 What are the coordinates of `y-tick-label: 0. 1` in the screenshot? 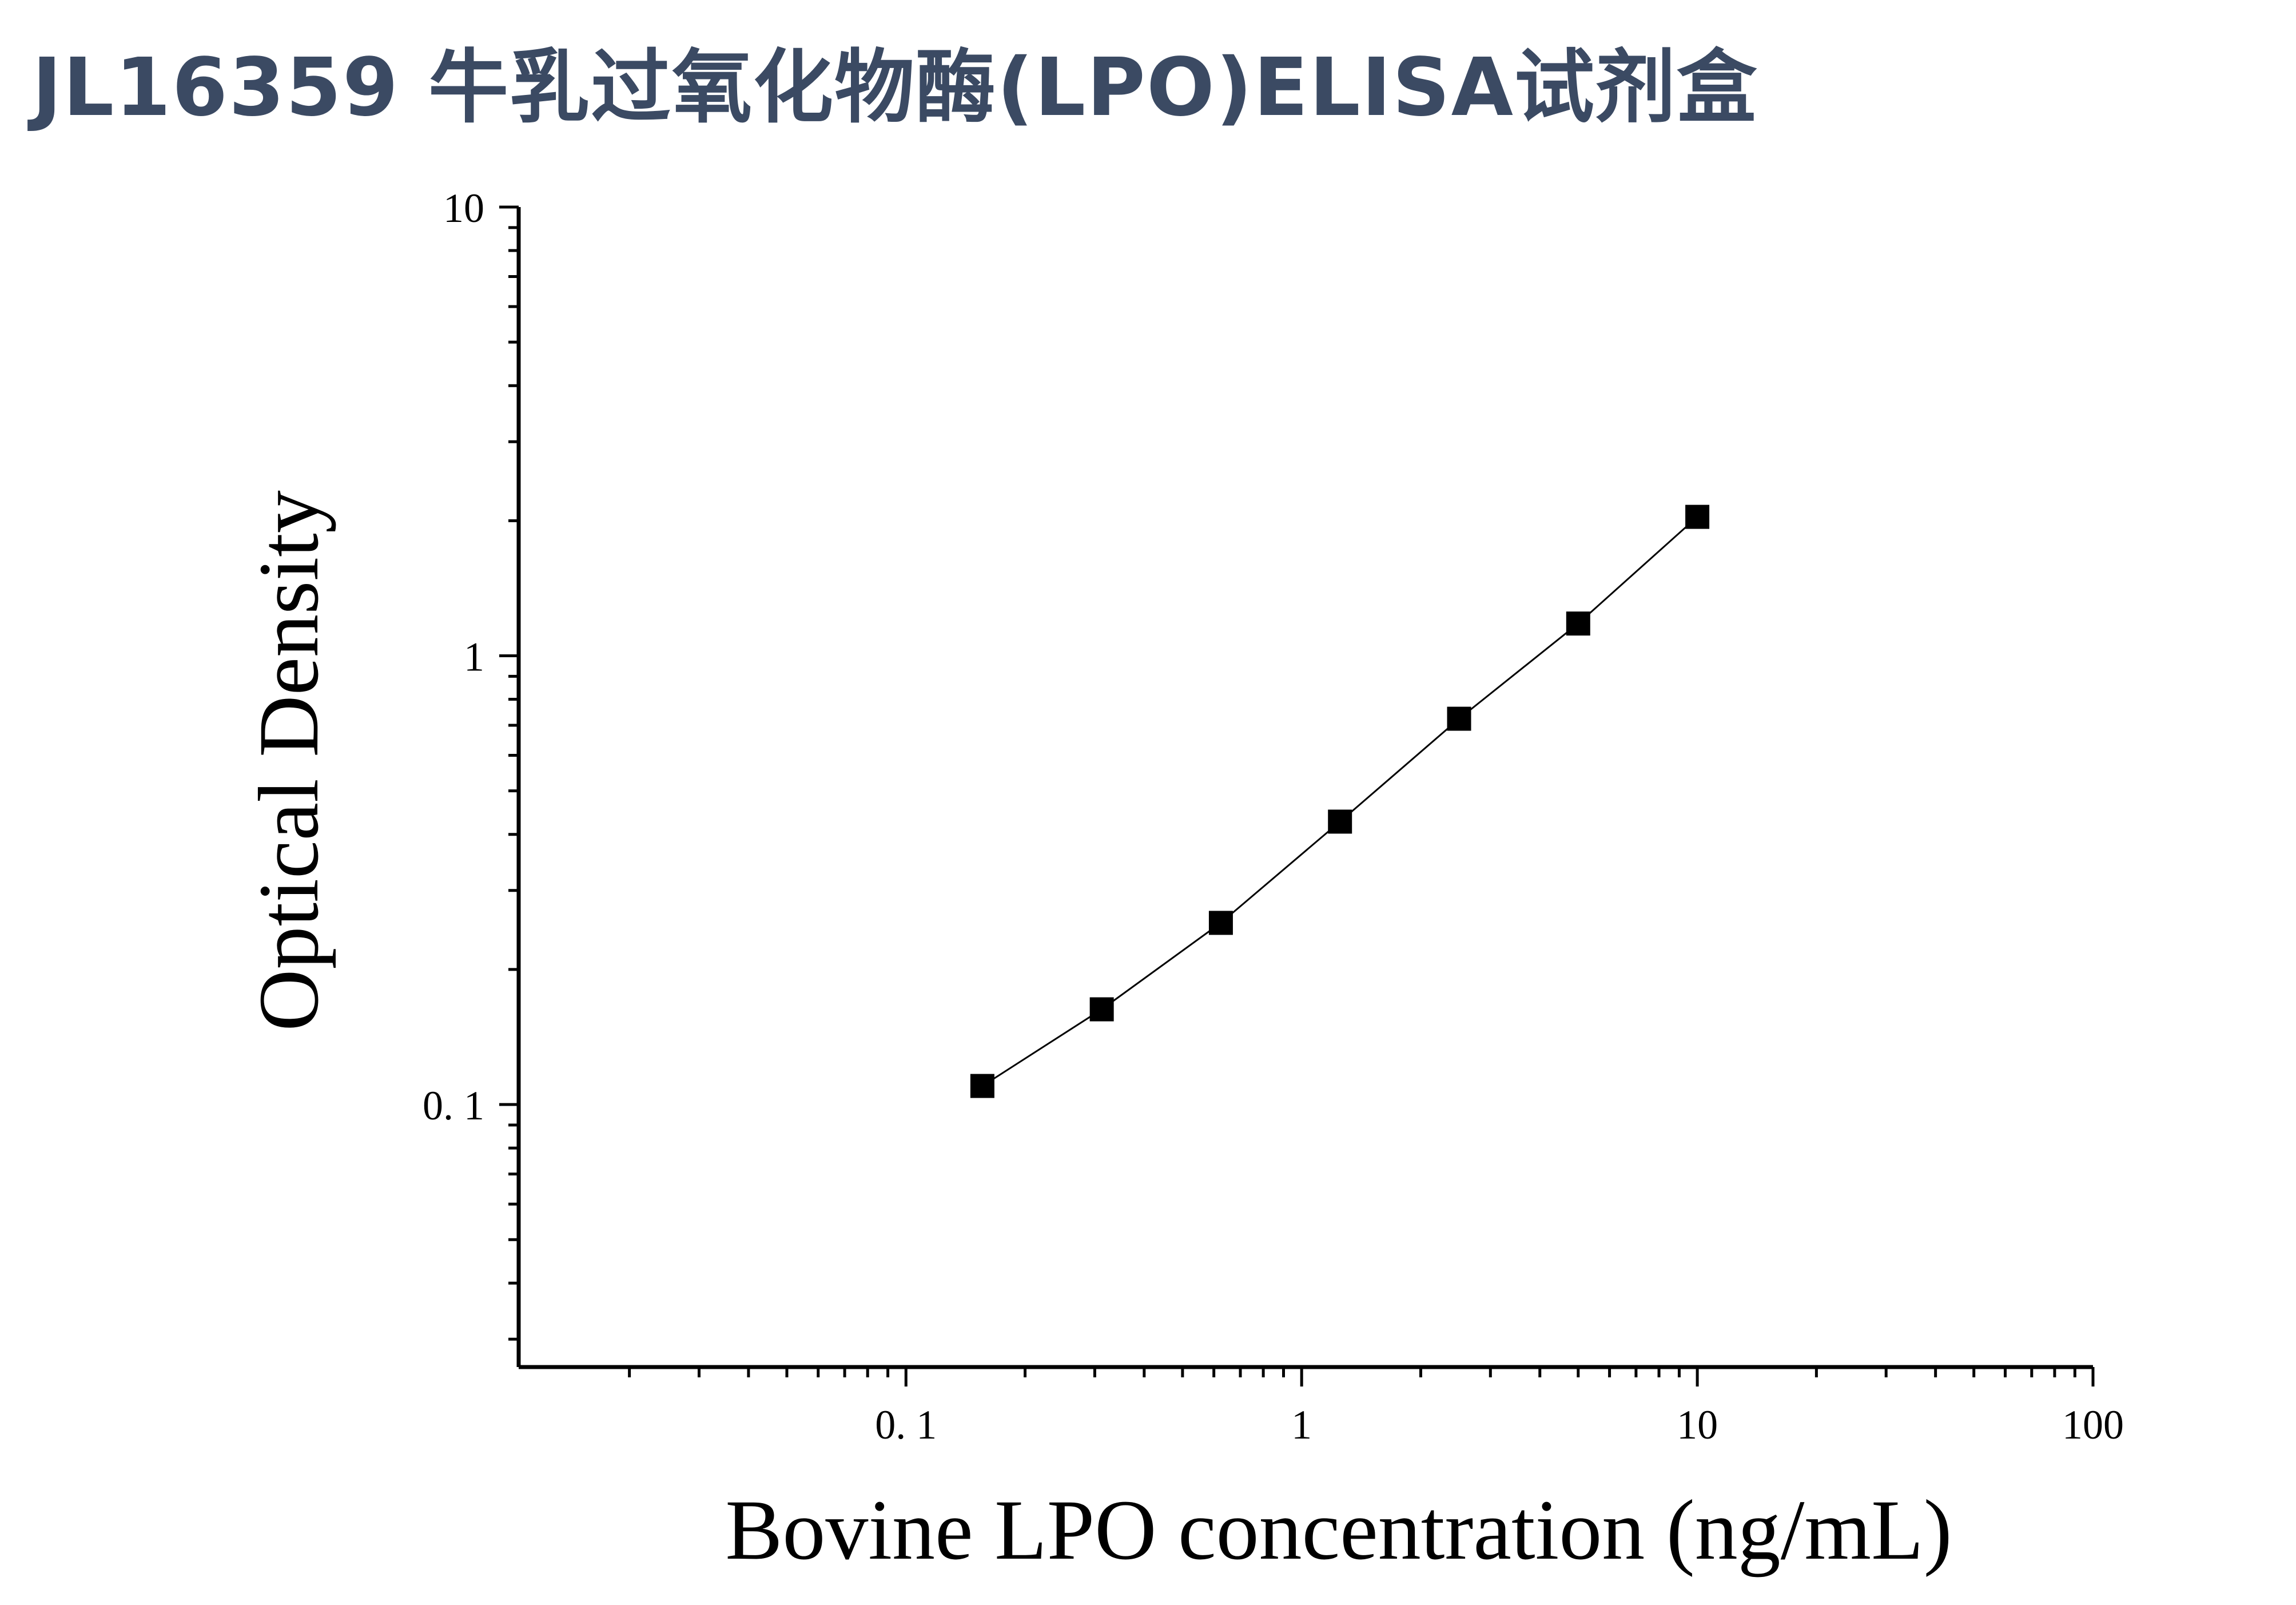 It's located at (454, 1106).